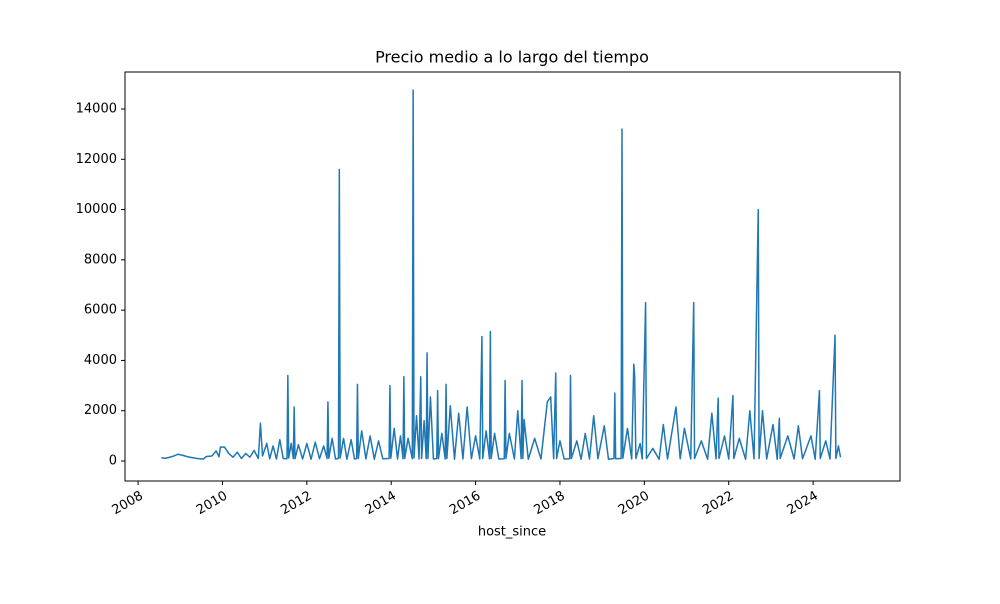 This screenshot has height=604, width=1000. What do you see at coordinates (803, 504) in the screenshot?
I see `x-tick-label: 2024` at bounding box center [803, 504].